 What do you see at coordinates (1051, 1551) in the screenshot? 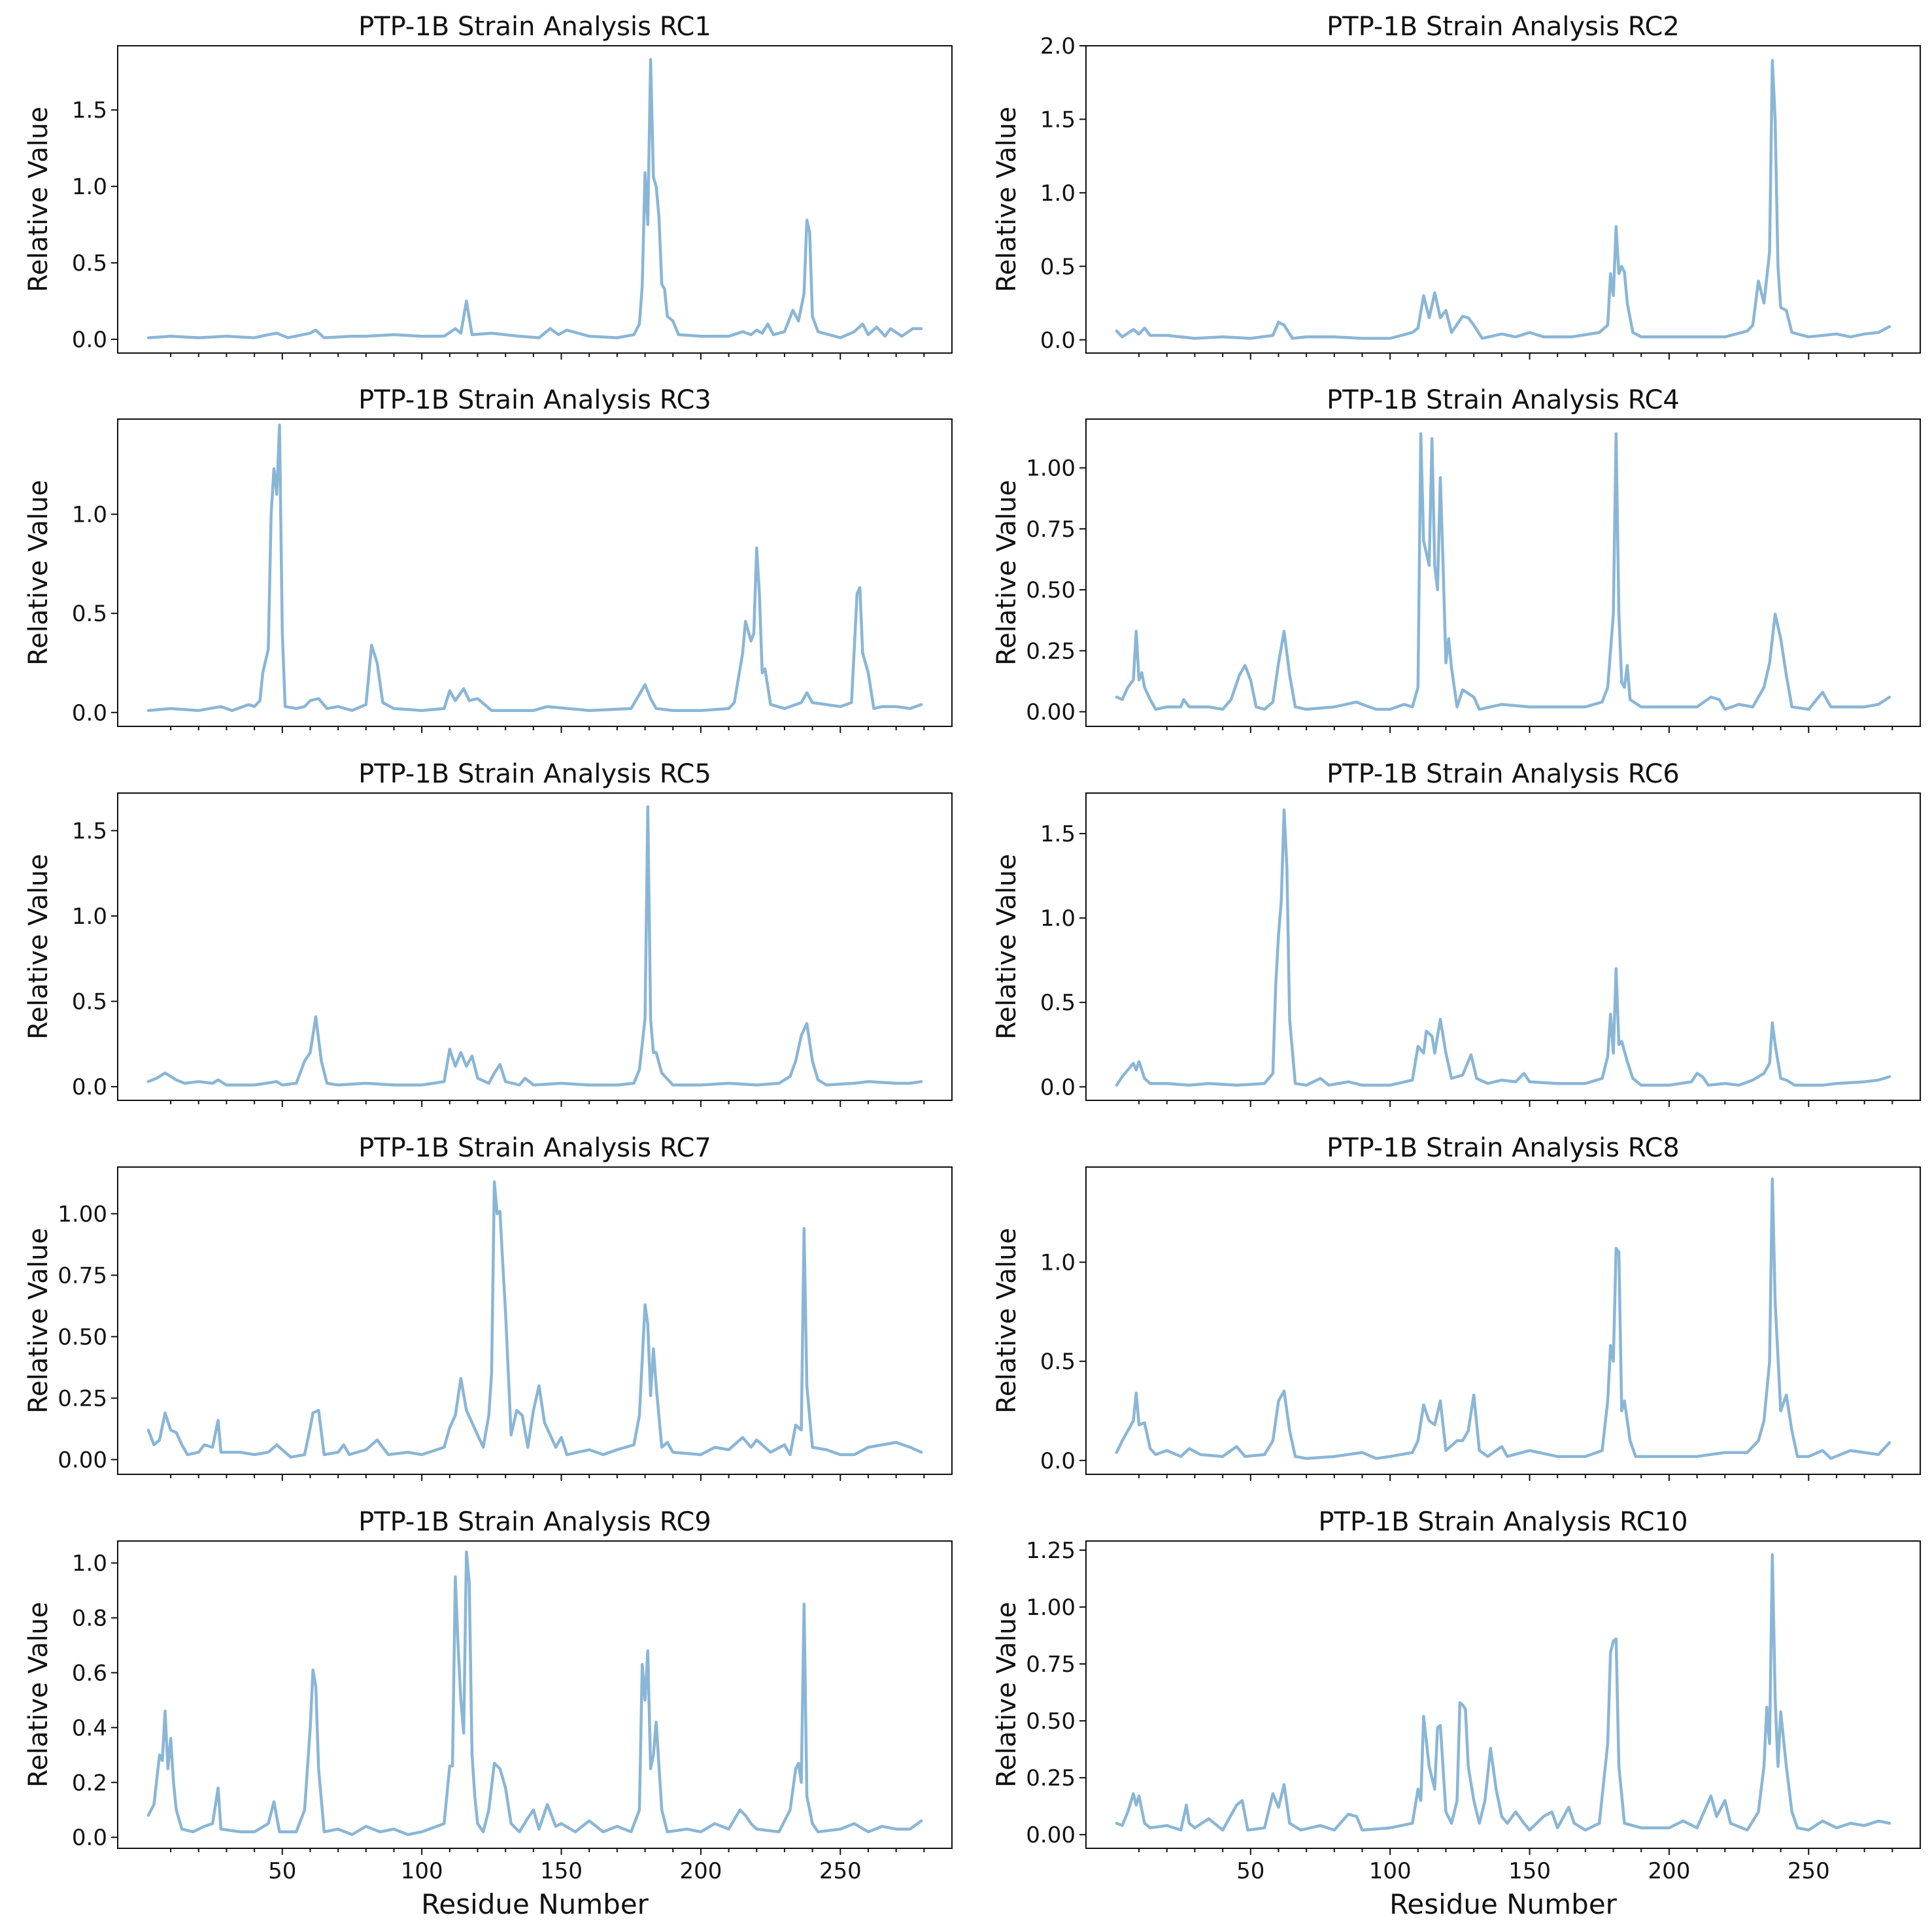
I see `y-tick-label: 1.25` at bounding box center [1051, 1551].